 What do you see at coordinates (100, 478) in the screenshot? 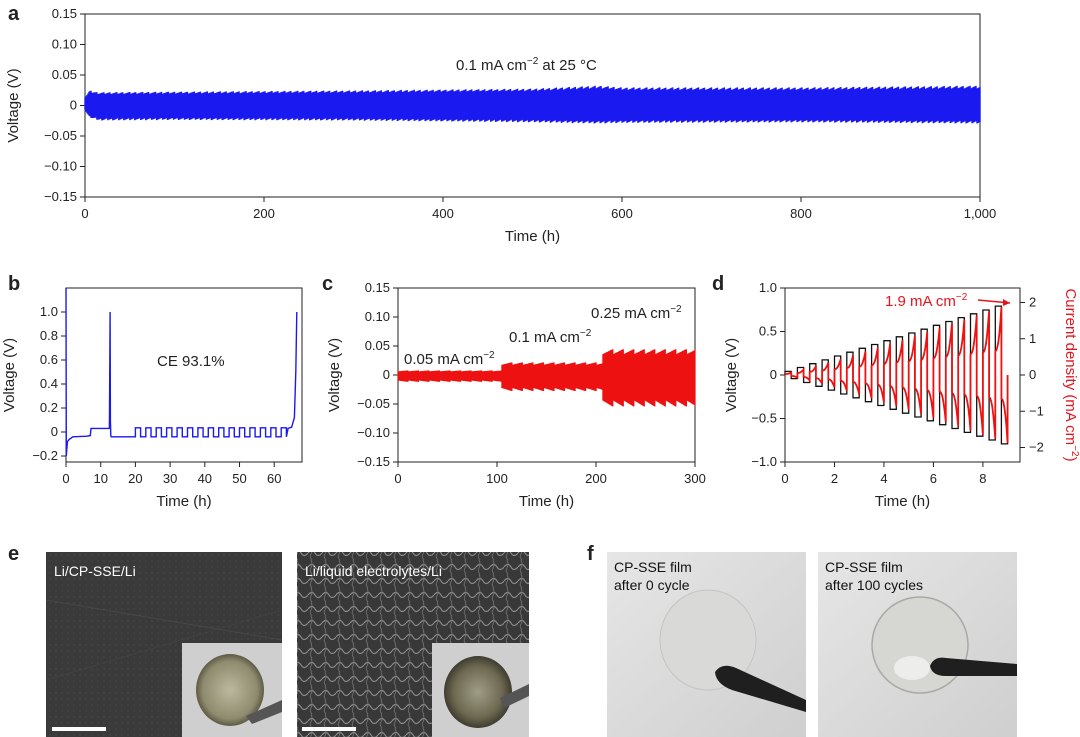
I see `x-tick-label: 10` at bounding box center [100, 478].